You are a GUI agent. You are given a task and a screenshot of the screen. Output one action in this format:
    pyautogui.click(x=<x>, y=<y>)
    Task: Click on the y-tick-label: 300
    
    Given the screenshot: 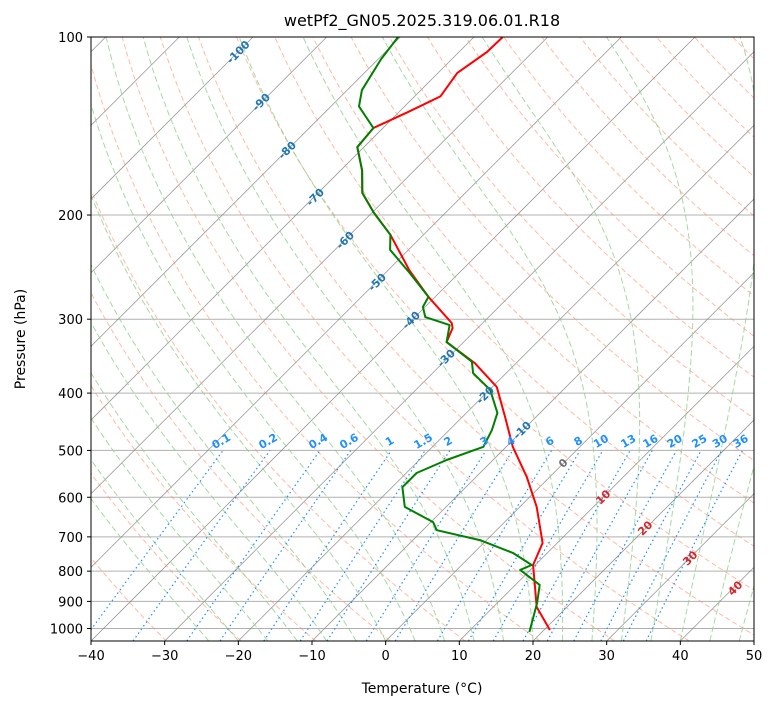 What is the action you would take?
    pyautogui.click(x=70, y=320)
    